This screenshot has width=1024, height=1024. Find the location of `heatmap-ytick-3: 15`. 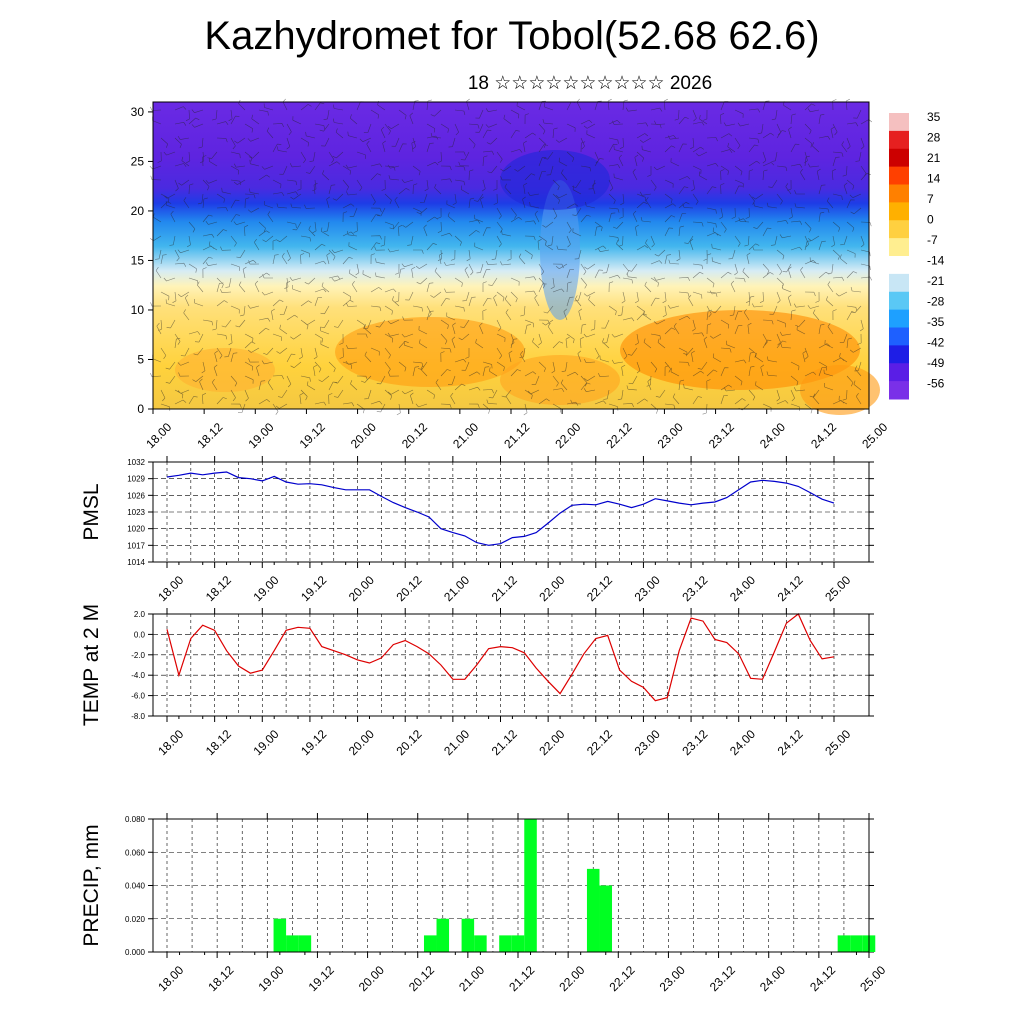

heatmap-ytick-3: 15 is located at coordinates (138, 260).